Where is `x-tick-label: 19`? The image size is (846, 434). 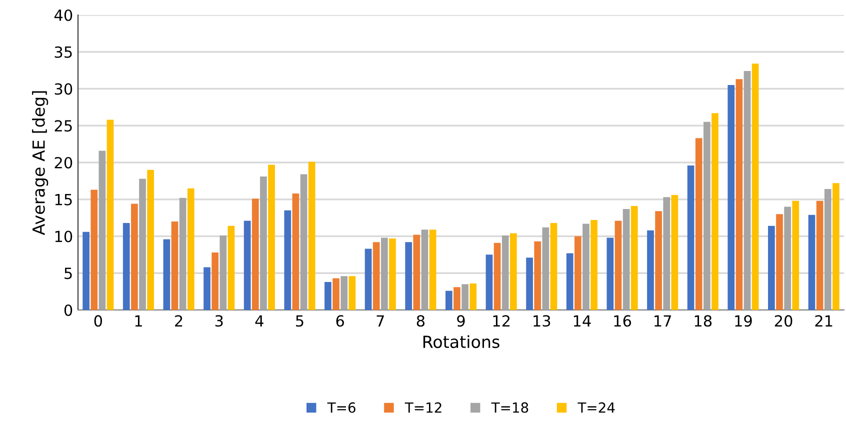
x-tick-label: 19 is located at coordinates (743, 321).